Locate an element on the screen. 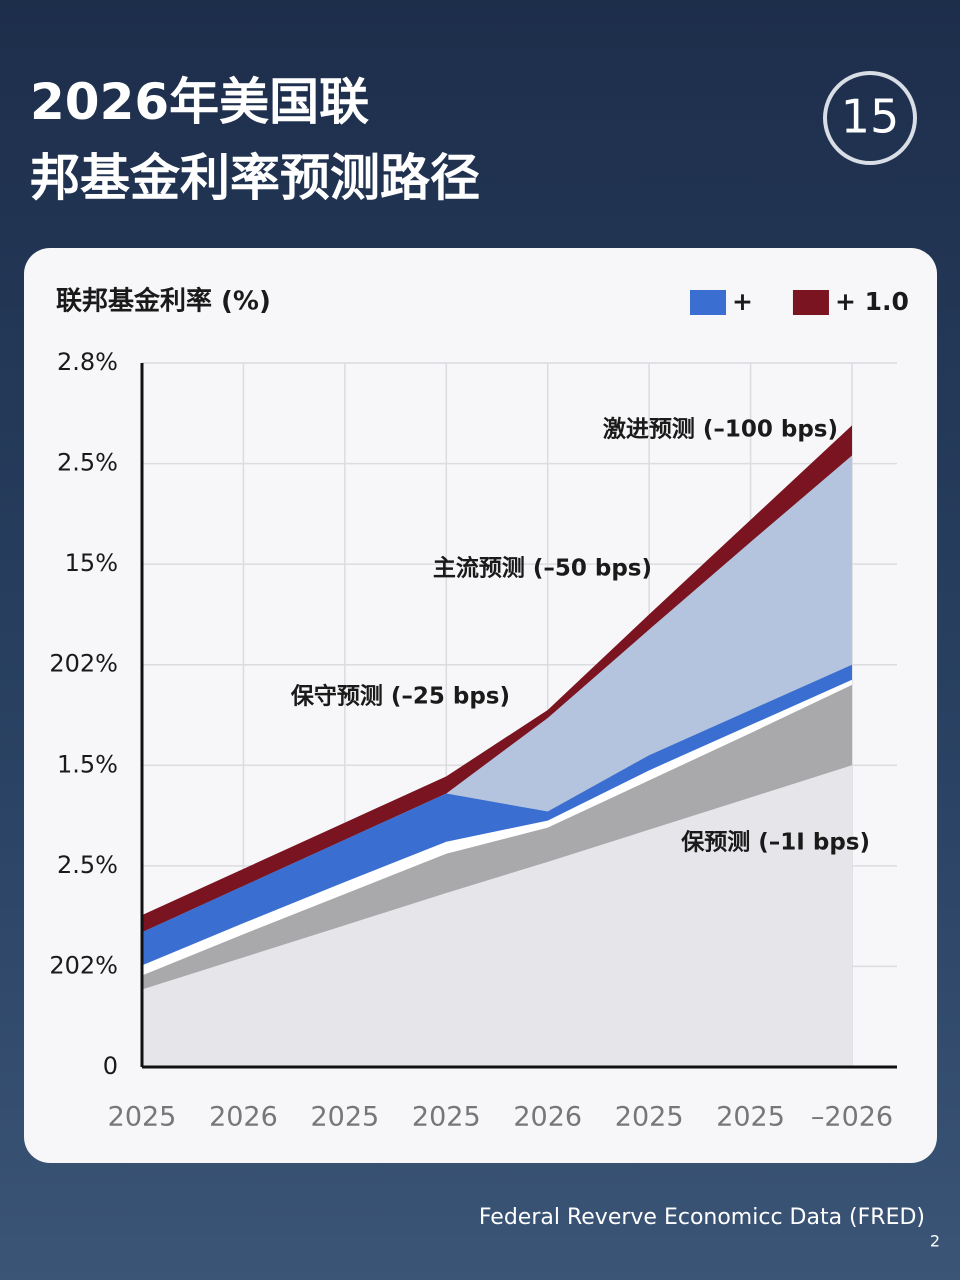  y-tick-label: 0 is located at coordinates (110, 1066).